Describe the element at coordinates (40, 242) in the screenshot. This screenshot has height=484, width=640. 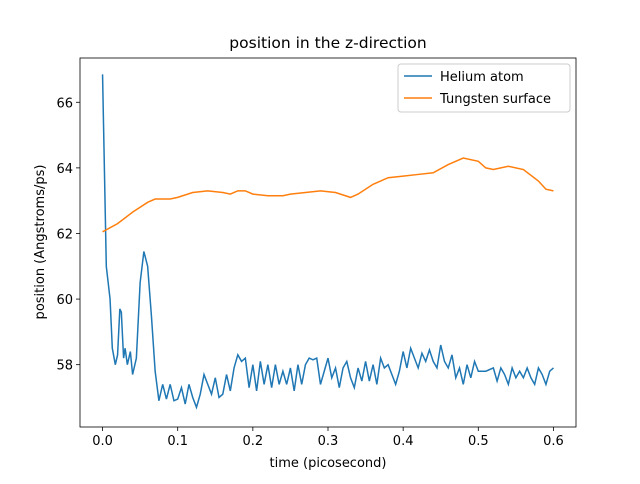
I see `y-axis-label: position (Angstroms/ps)` at that location.